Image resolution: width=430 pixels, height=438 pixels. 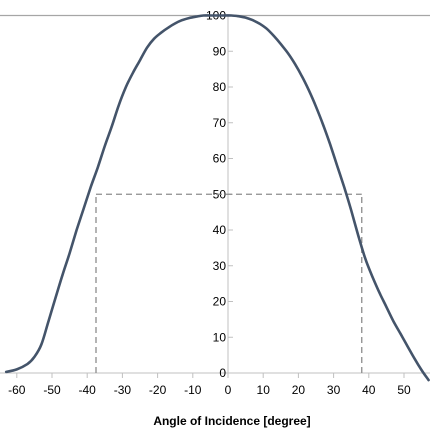 What do you see at coordinates (222, 373) in the screenshot?
I see `y-tick-label: 0` at bounding box center [222, 373].